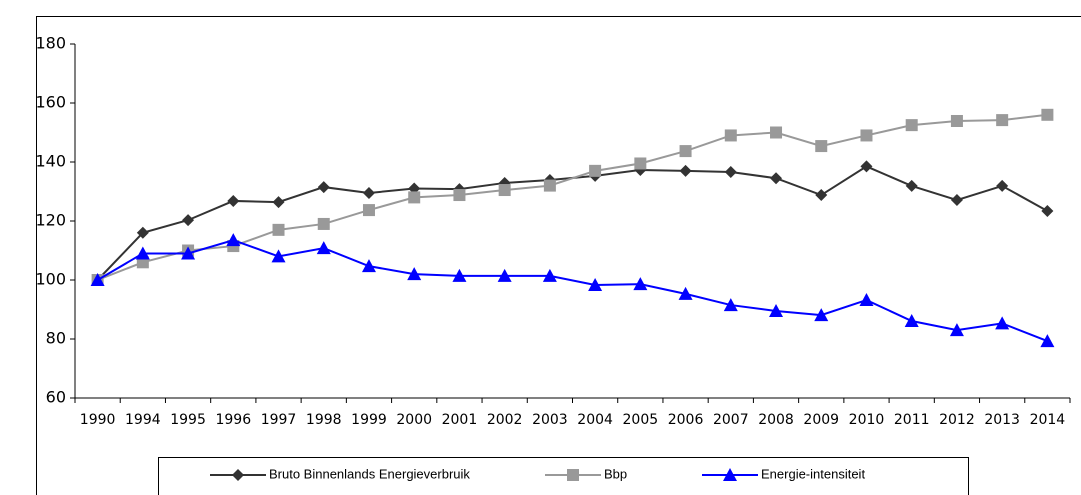 This screenshot has width=1081, height=495. Describe the element at coordinates (50, 279) in the screenshot. I see `y-tick-label: 100` at that location.